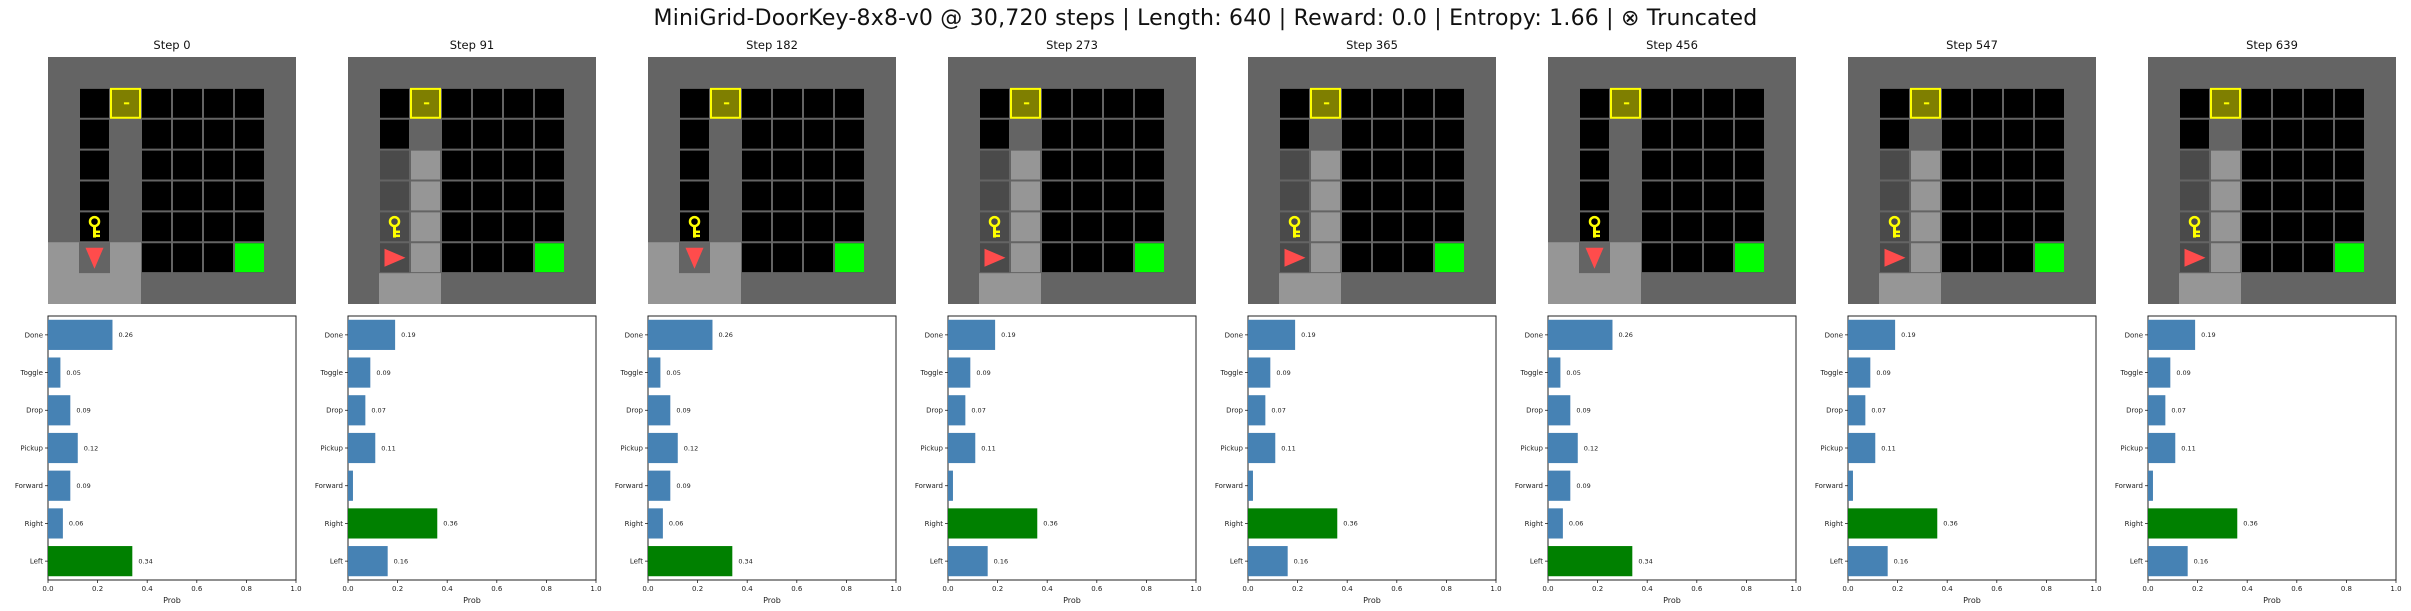  What do you see at coordinates (849, 258) in the screenshot?
I see `goal-tile` at bounding box center [849, 258].